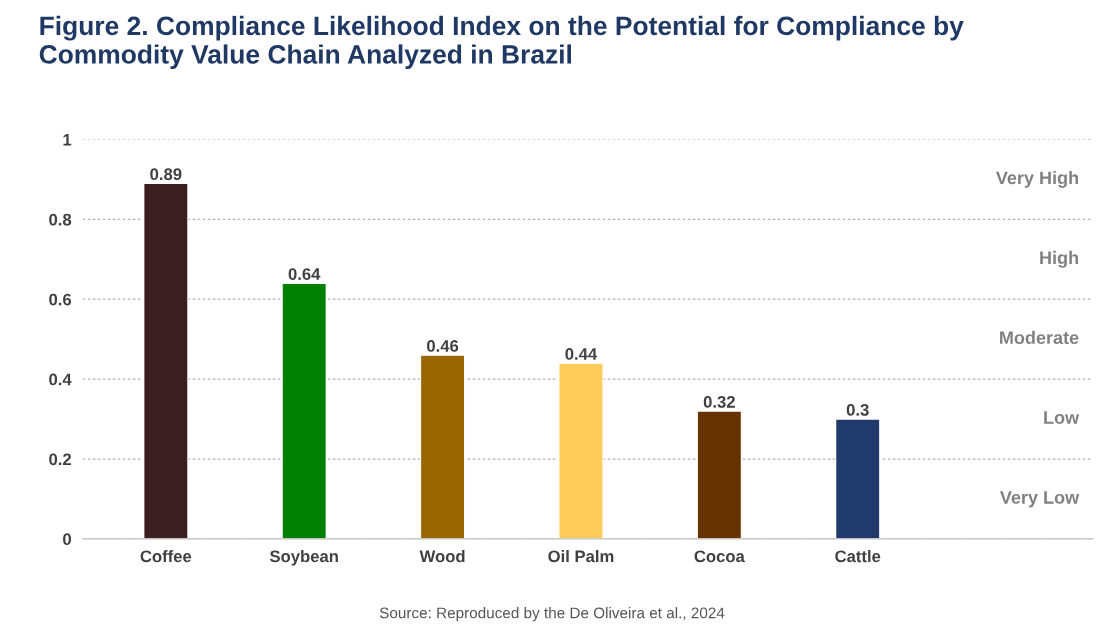 This screenshot has width=1104, height=634. Describe the element at coordinates (719, 401) in the screenshot. I see `data-label: 0.32` at that location.